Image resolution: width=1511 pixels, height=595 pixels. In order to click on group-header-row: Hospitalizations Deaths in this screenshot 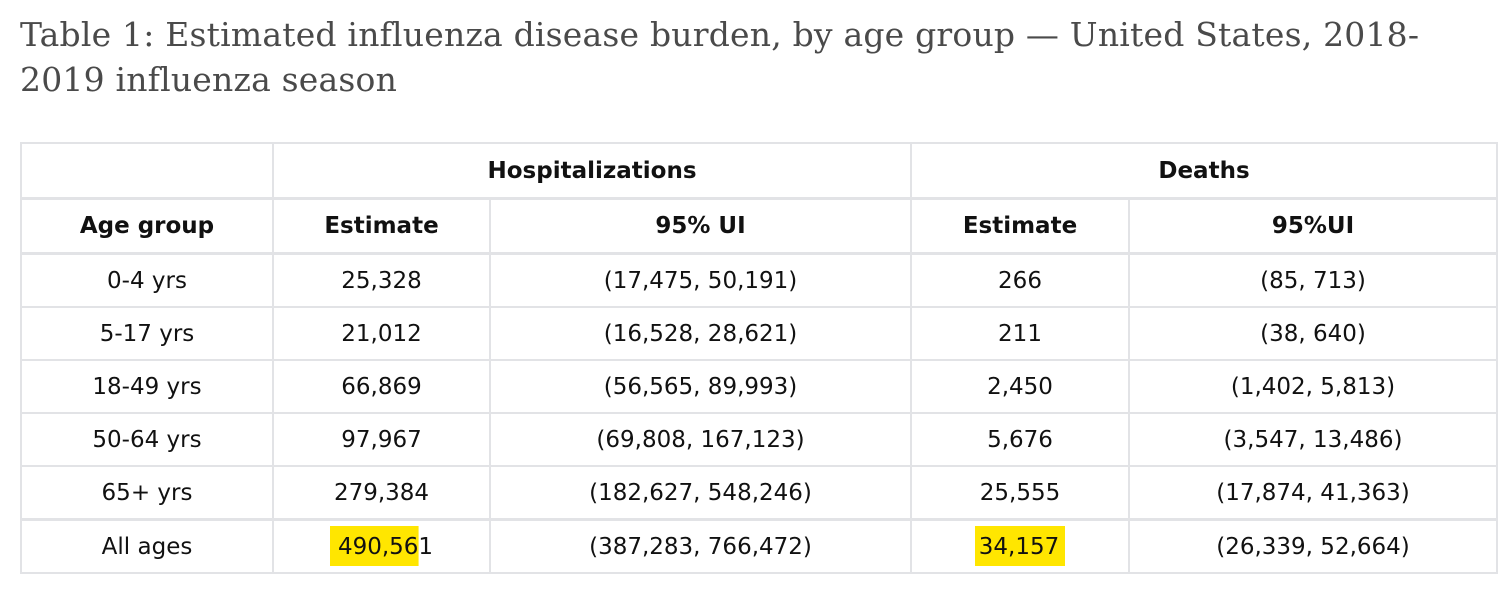, I will do `click(759, 171)`.